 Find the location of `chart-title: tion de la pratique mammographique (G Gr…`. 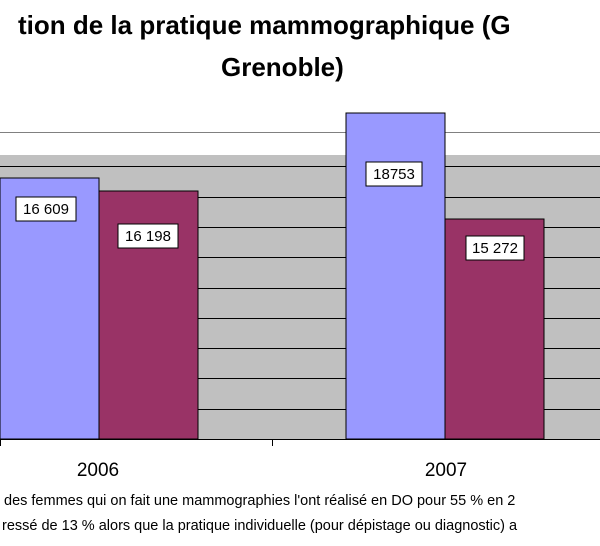

chart-title: tion de la pratique mammographique (G Gr… is located at coordinates (300, 50).